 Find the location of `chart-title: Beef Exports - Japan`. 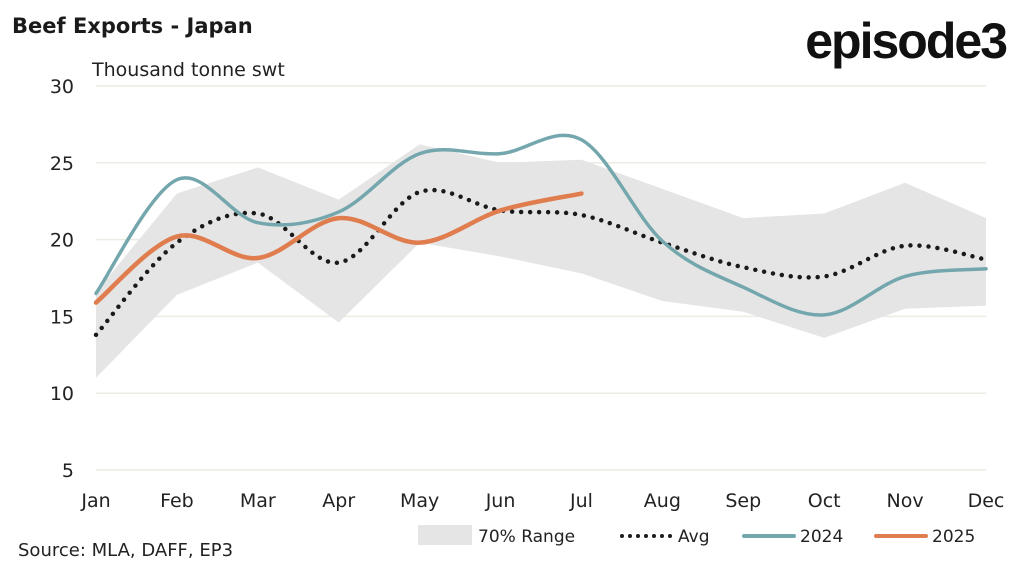

chart-title: Beef Exports - Japan is located at coordinates (132, 26).